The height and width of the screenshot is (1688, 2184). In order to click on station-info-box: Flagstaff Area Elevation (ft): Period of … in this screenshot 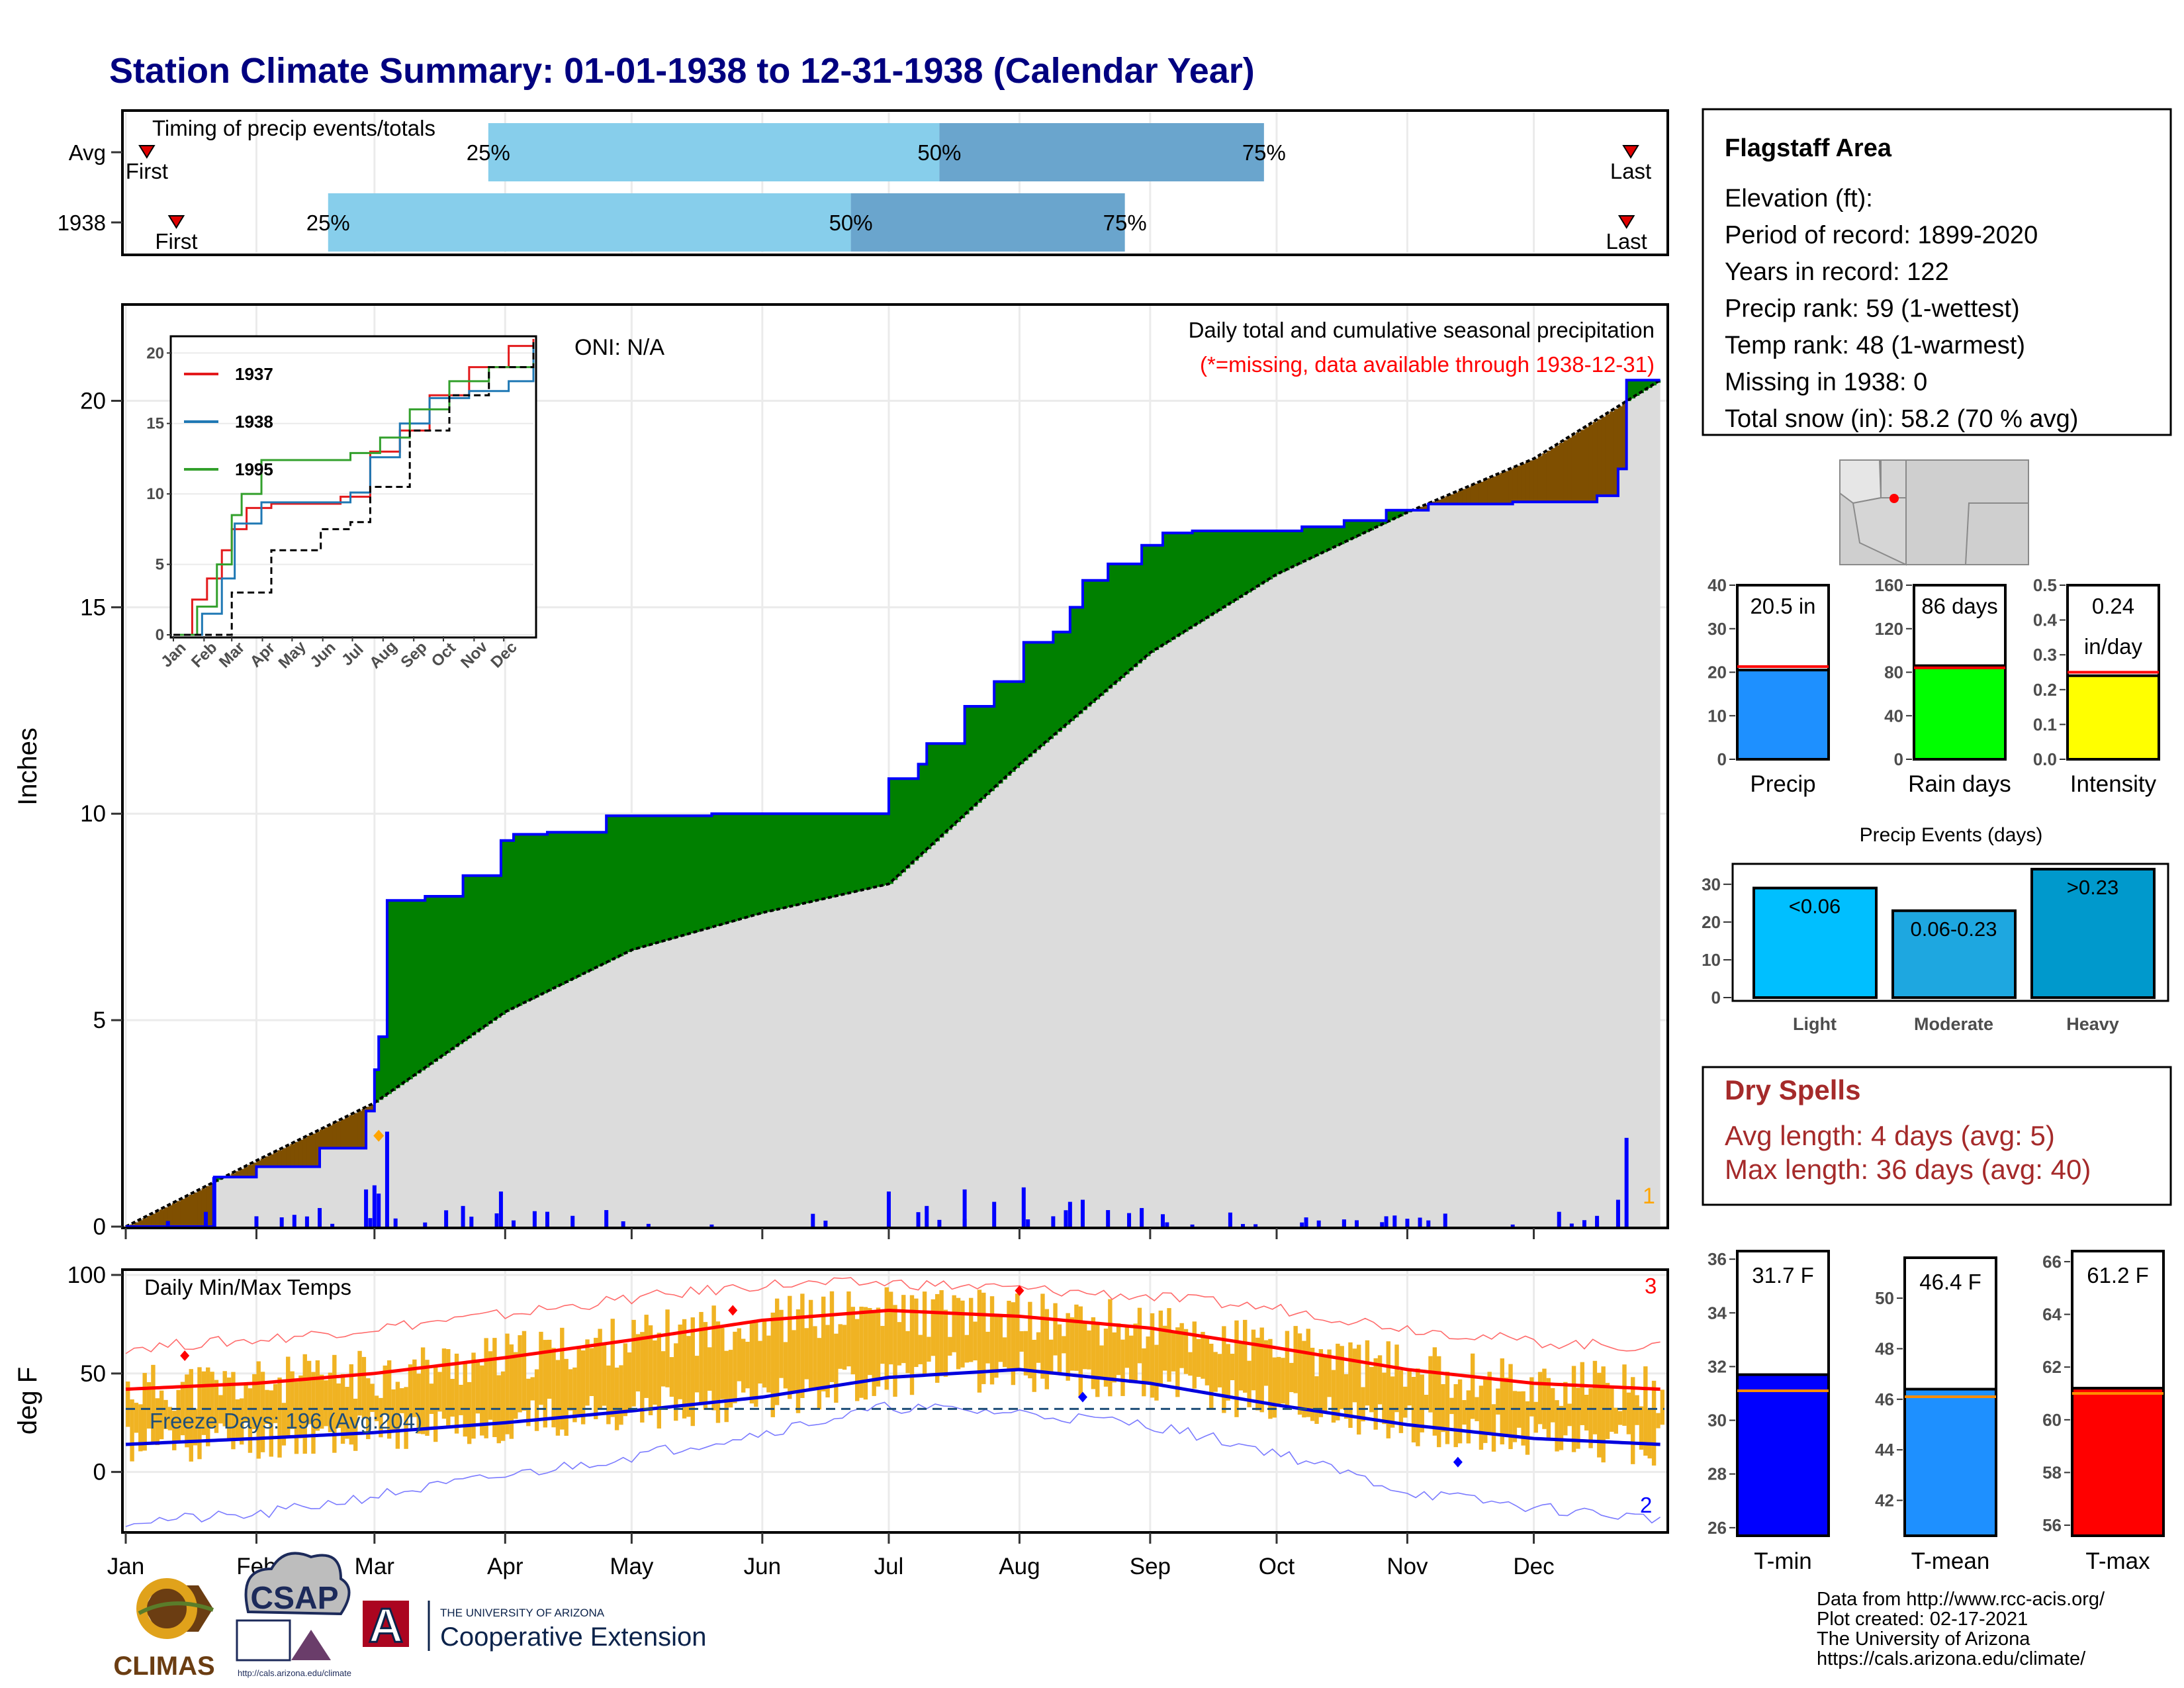, I will do `click(1937, 272)`.